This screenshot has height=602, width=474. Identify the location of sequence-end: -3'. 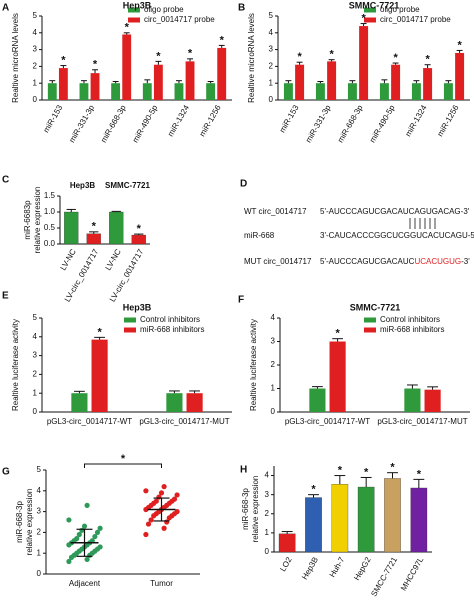
(465, 261).